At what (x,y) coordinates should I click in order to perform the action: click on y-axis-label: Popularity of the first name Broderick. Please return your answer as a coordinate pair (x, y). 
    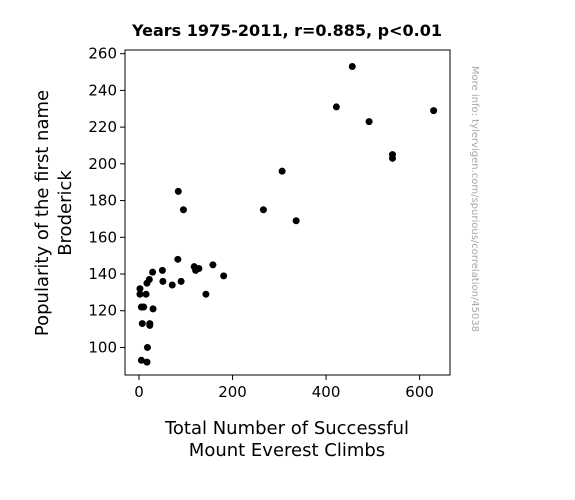
    Looking at the image, I should click on (54, 213).